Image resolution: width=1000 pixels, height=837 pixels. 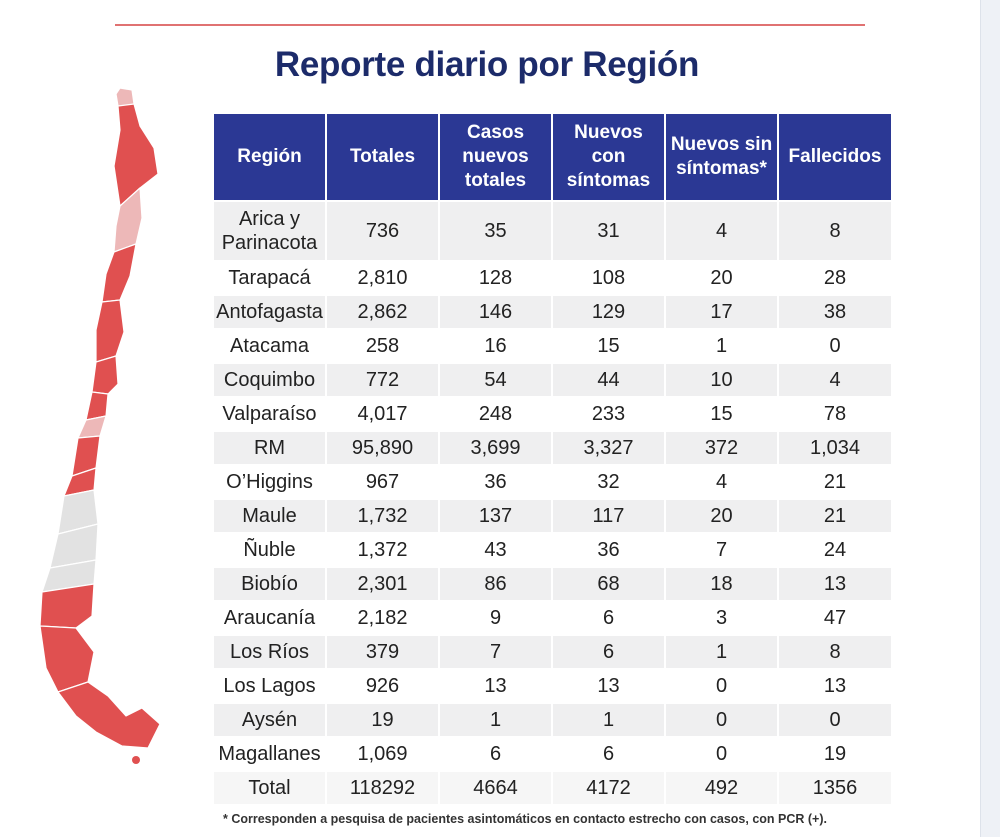 I want to click on cell-casos-nuevos: 54, so click(x=496, y=379).